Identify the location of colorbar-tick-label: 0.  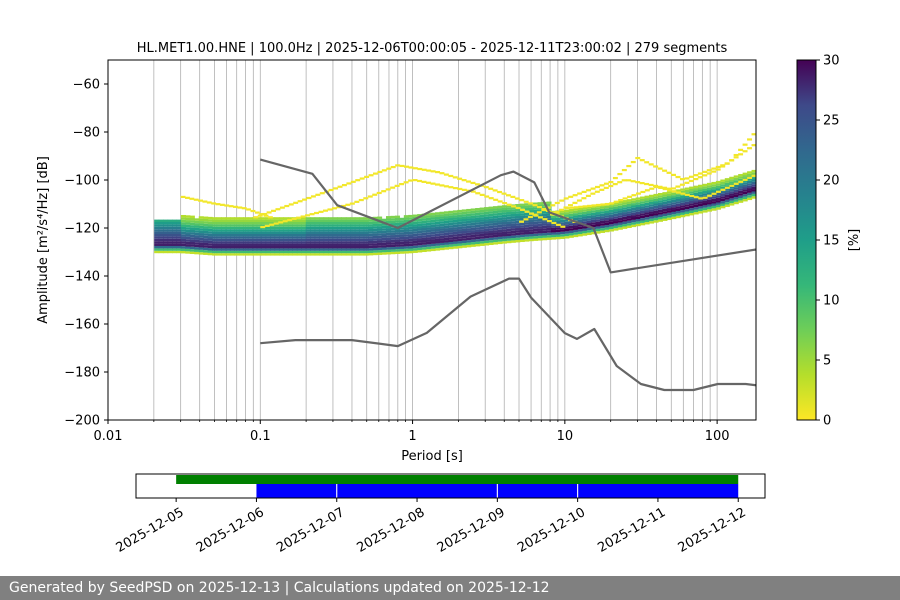
(827, 421).